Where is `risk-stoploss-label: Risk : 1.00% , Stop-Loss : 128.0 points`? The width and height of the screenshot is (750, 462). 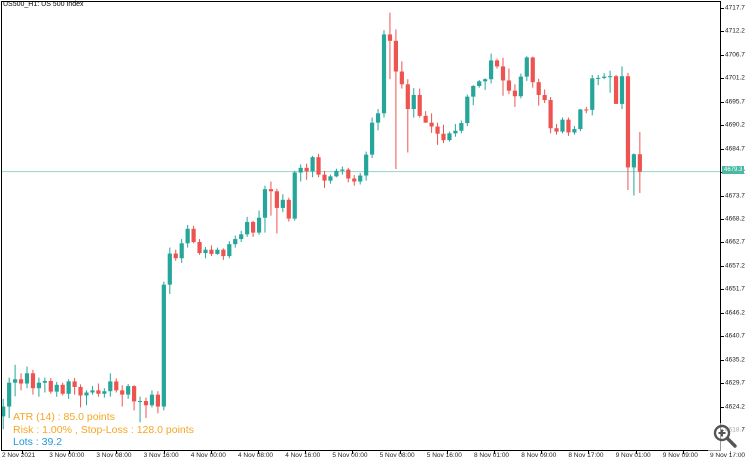
risk-stoploss-label: Risk : 1.00% , Stop-Loss : 128.0 points is located at coordinates (103, 429).